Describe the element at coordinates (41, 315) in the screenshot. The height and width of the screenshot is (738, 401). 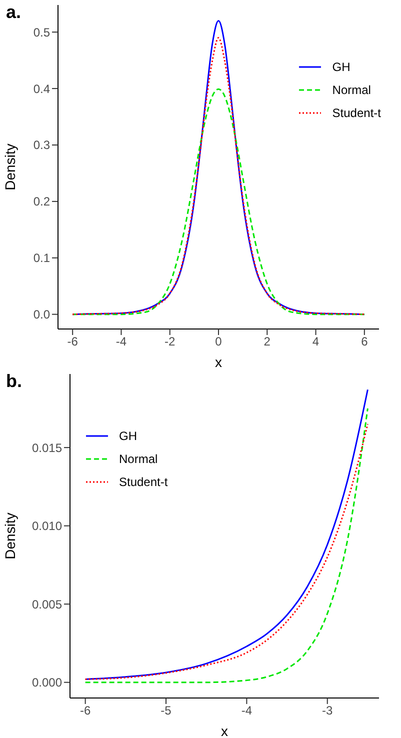
I see `y-tick-label: 0.0` at that location.